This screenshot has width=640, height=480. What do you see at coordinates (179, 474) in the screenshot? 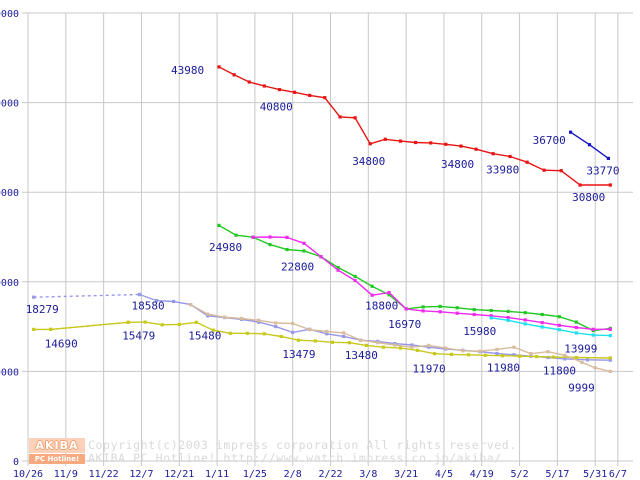
I see `x-tick-label: 12/21` at bounding box center [179, 474].